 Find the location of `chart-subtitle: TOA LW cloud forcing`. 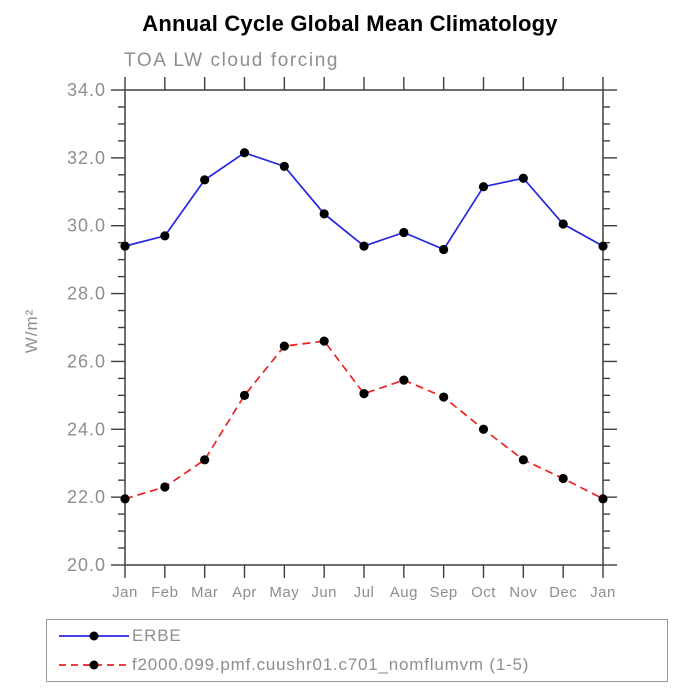

chart-subtitle: TOA LW cloud forcing is located at coordinates (232, 60).